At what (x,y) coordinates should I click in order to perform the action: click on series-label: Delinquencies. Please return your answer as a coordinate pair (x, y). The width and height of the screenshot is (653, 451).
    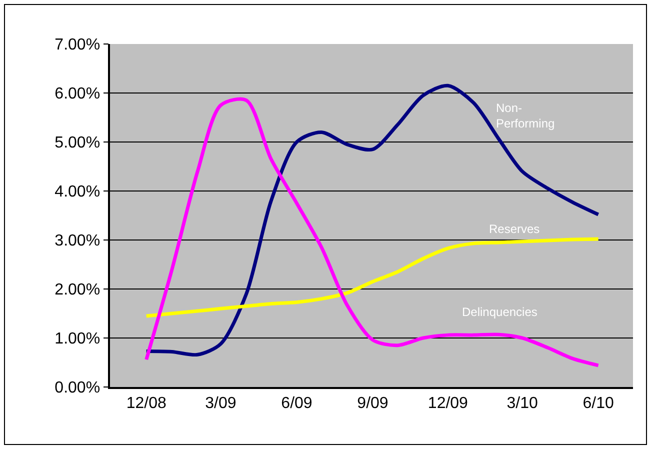
    Looking at the image, I should click on (500, 312).